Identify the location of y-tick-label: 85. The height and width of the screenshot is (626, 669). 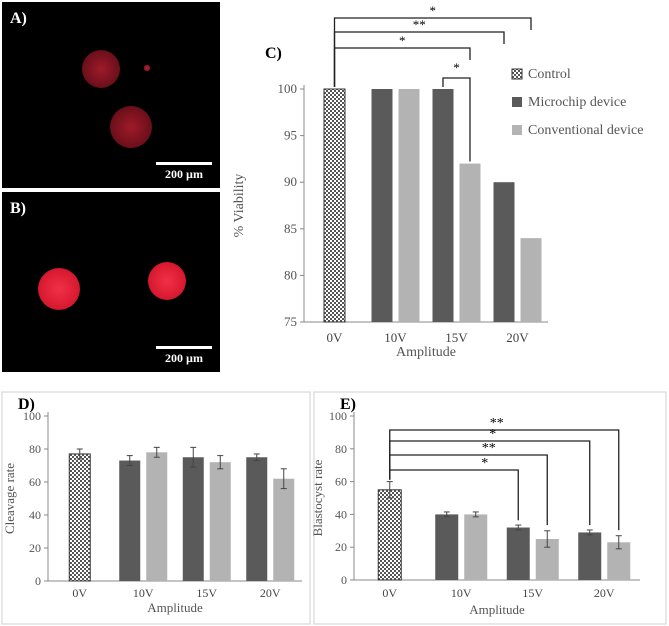
(290, 228).